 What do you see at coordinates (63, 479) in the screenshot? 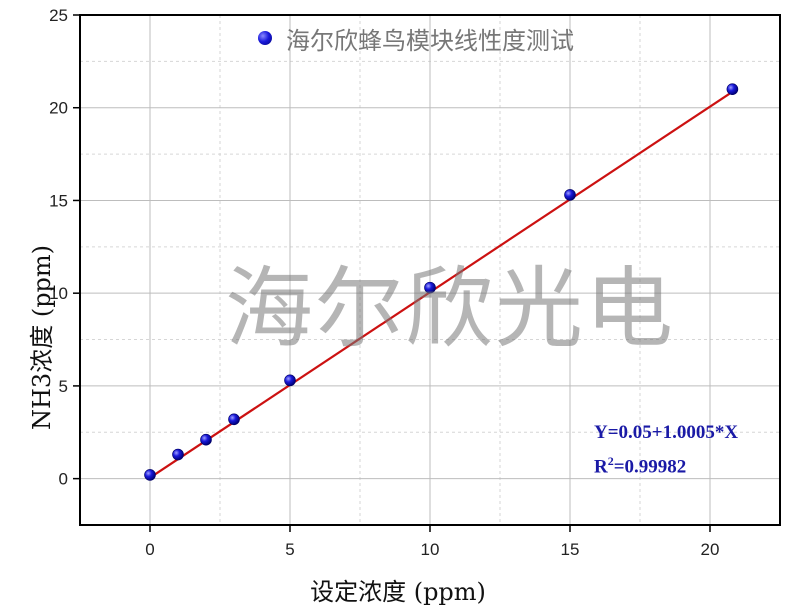
I see `y-tick-label: 0` at bounding box center [63, 479].